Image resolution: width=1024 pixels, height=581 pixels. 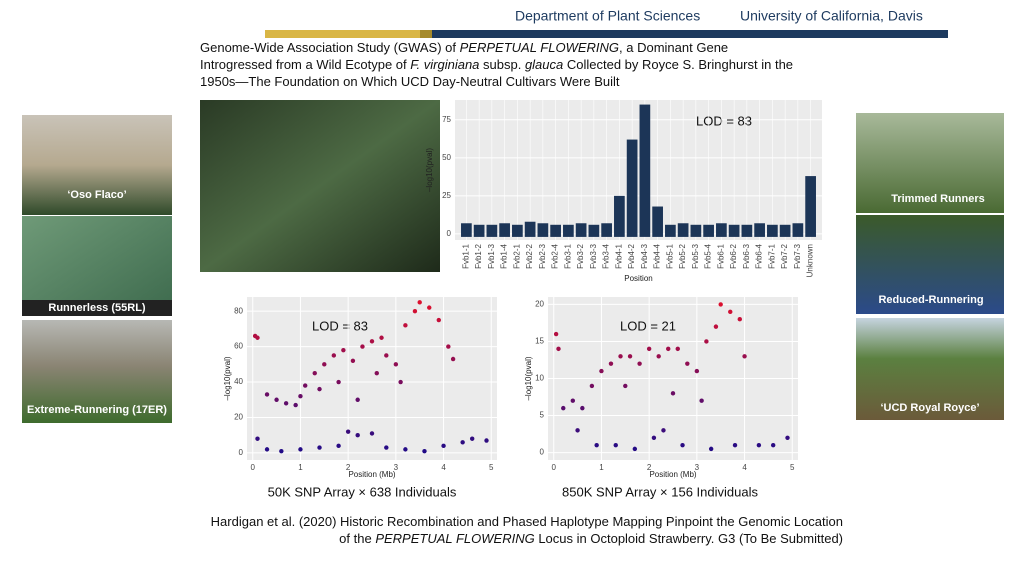 I want to click on annotation: LOD = 83, so click(x=724, y=120).